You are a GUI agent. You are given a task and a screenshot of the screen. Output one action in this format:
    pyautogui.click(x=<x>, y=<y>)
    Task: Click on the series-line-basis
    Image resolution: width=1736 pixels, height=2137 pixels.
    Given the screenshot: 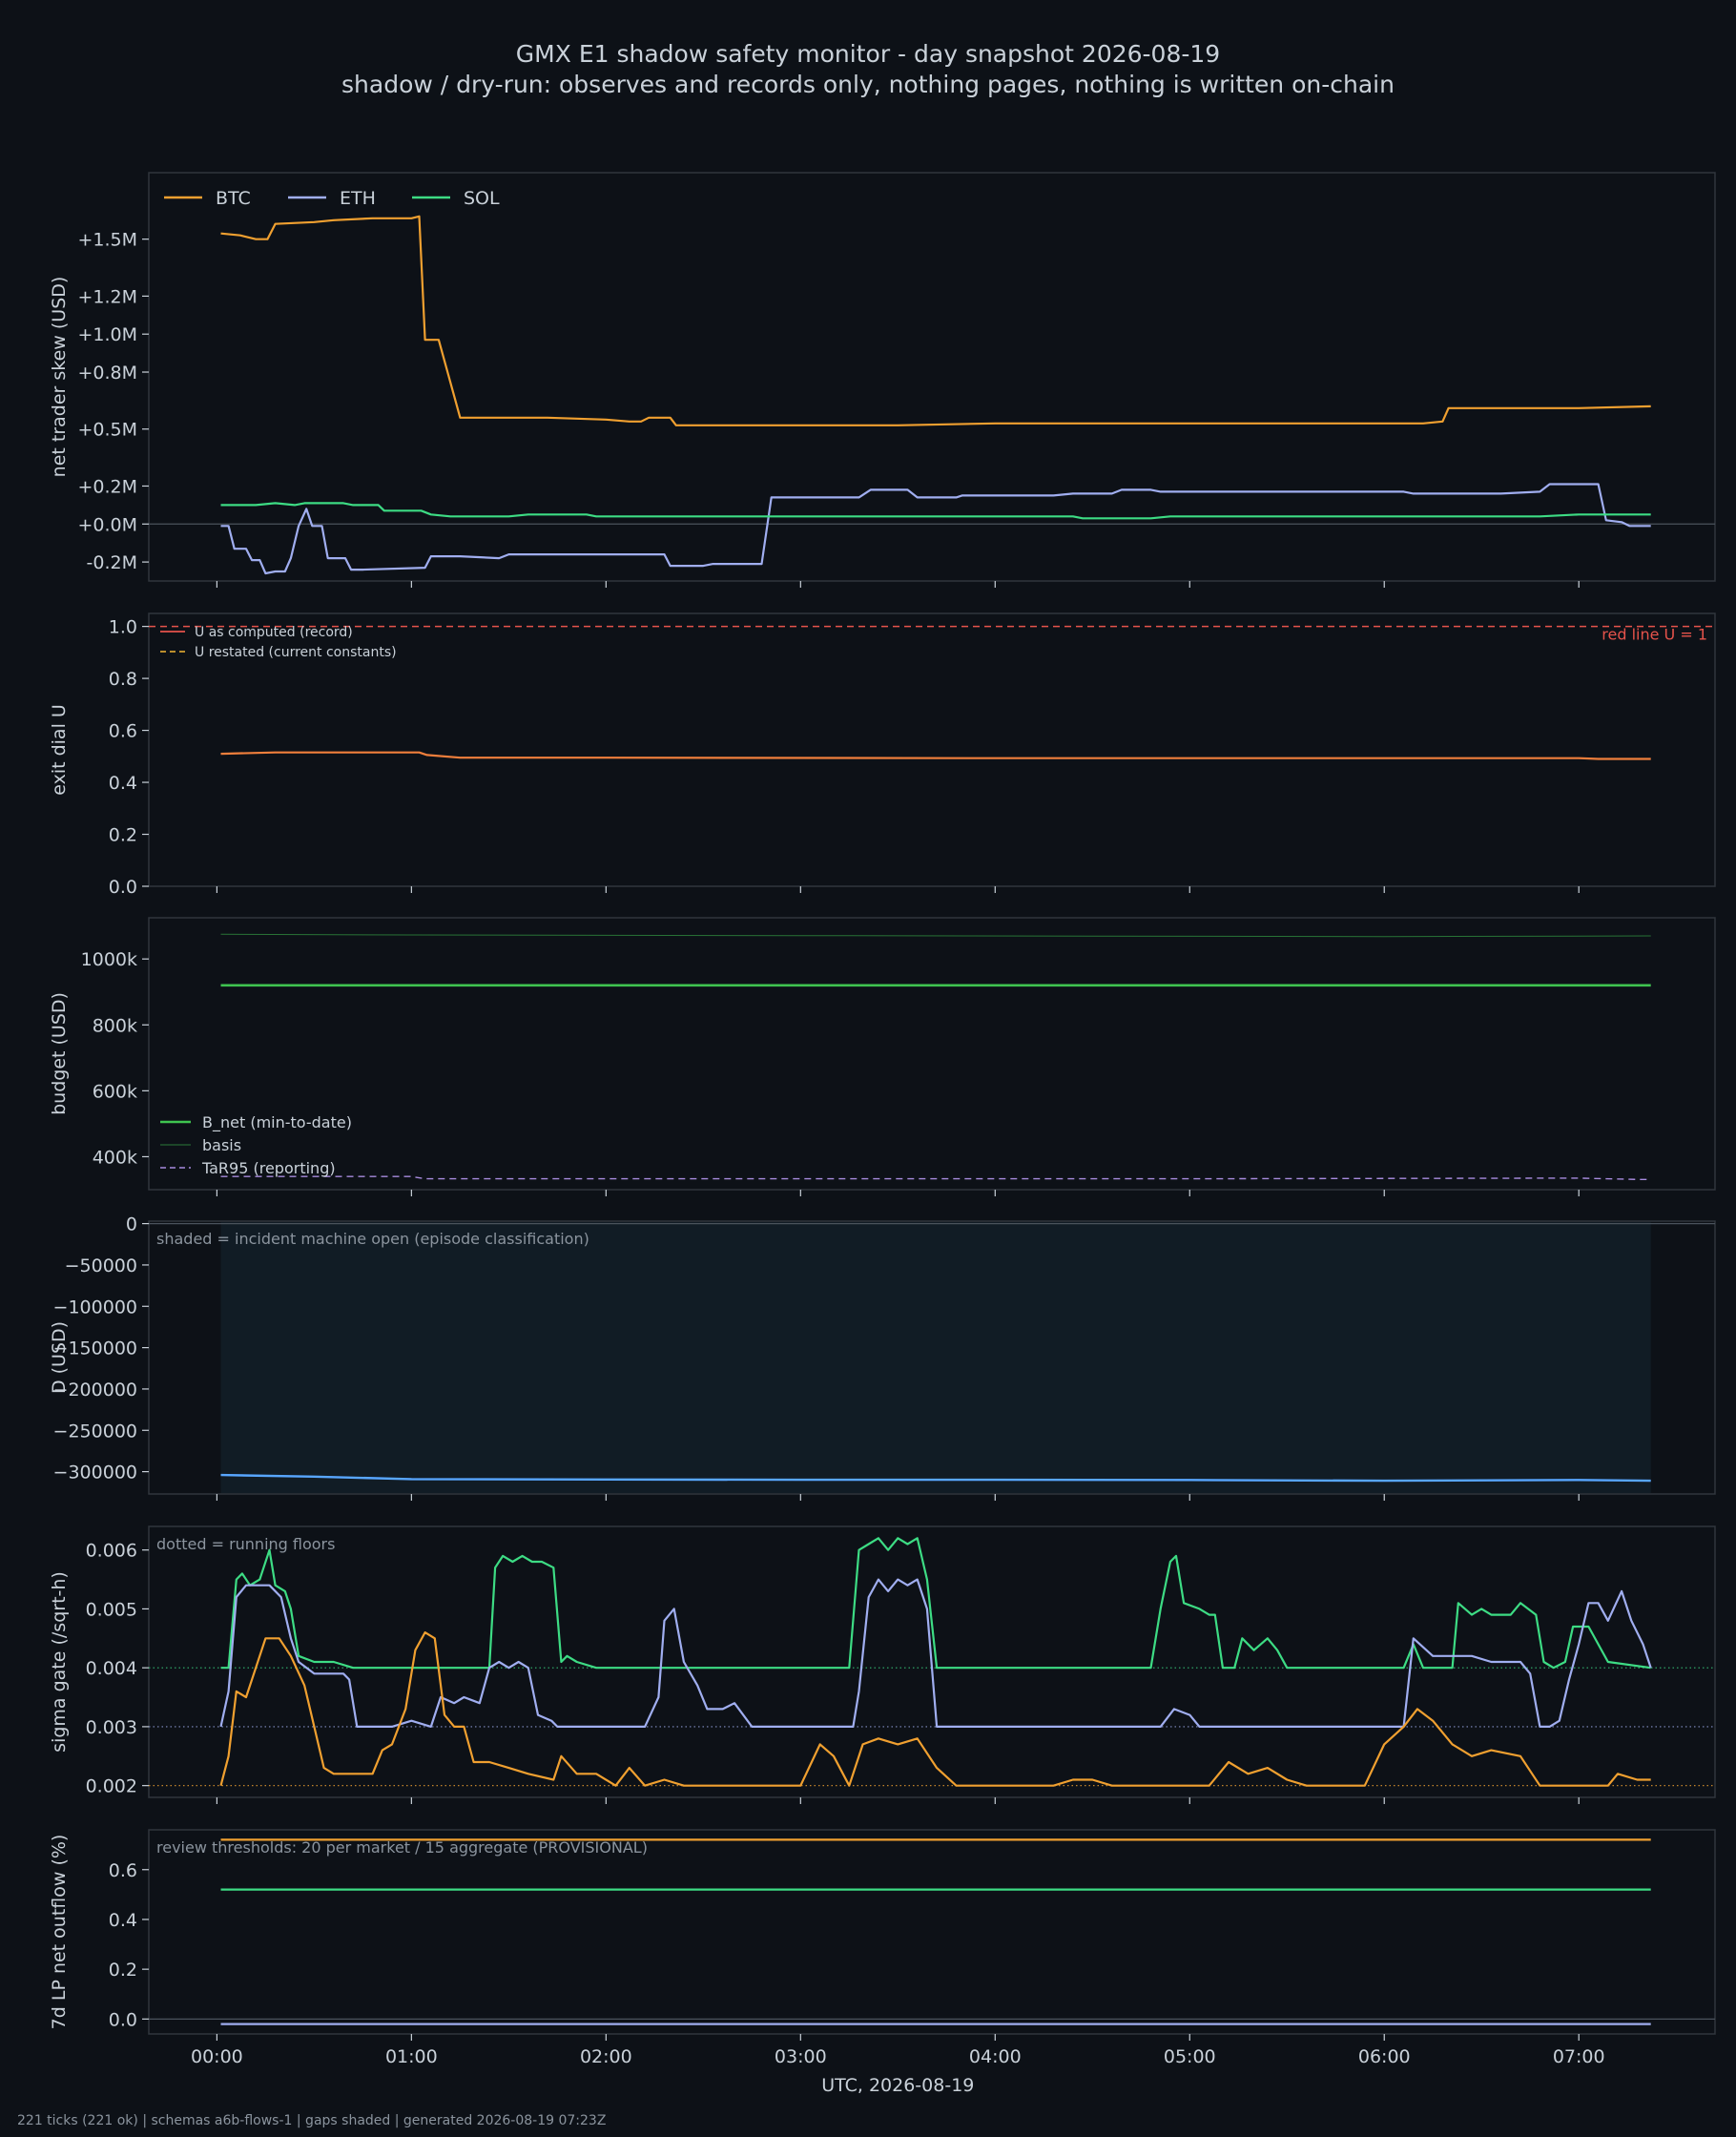 What is the action you would take?
    pyautogui.click(x=935, y=935)
    